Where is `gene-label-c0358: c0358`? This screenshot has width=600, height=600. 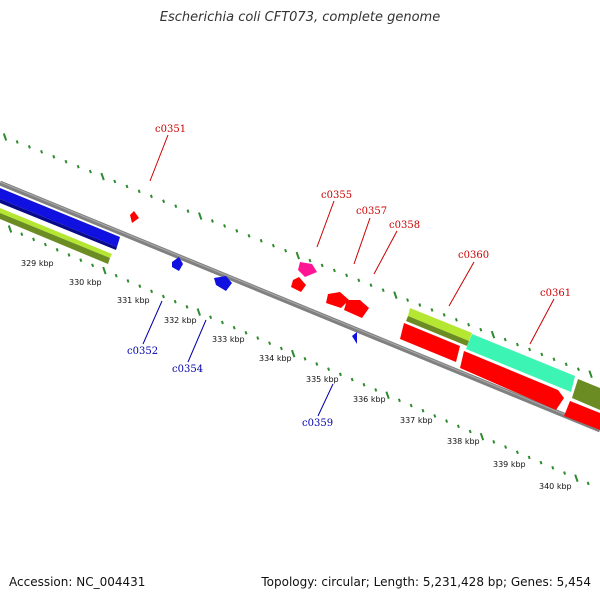 gene-label-c0358: c0358 is located at coordinates (404, 225).